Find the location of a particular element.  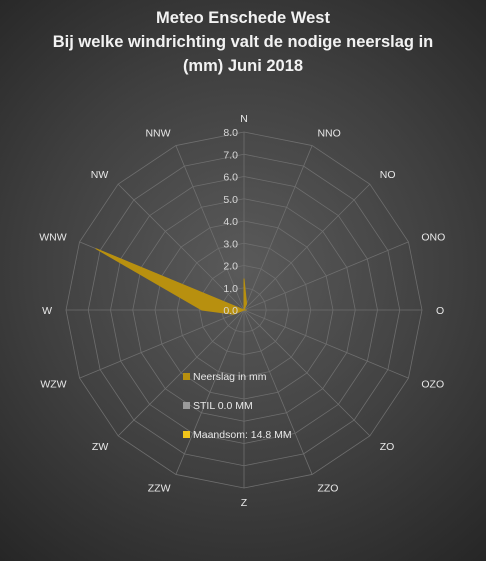

direction-label-NNW: NNW is located at coordinates (157, 134).